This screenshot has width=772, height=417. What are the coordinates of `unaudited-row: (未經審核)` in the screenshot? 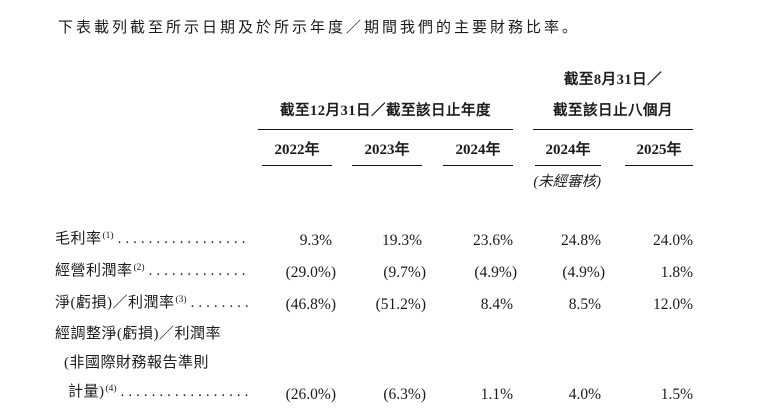 It's located at (374, 182).